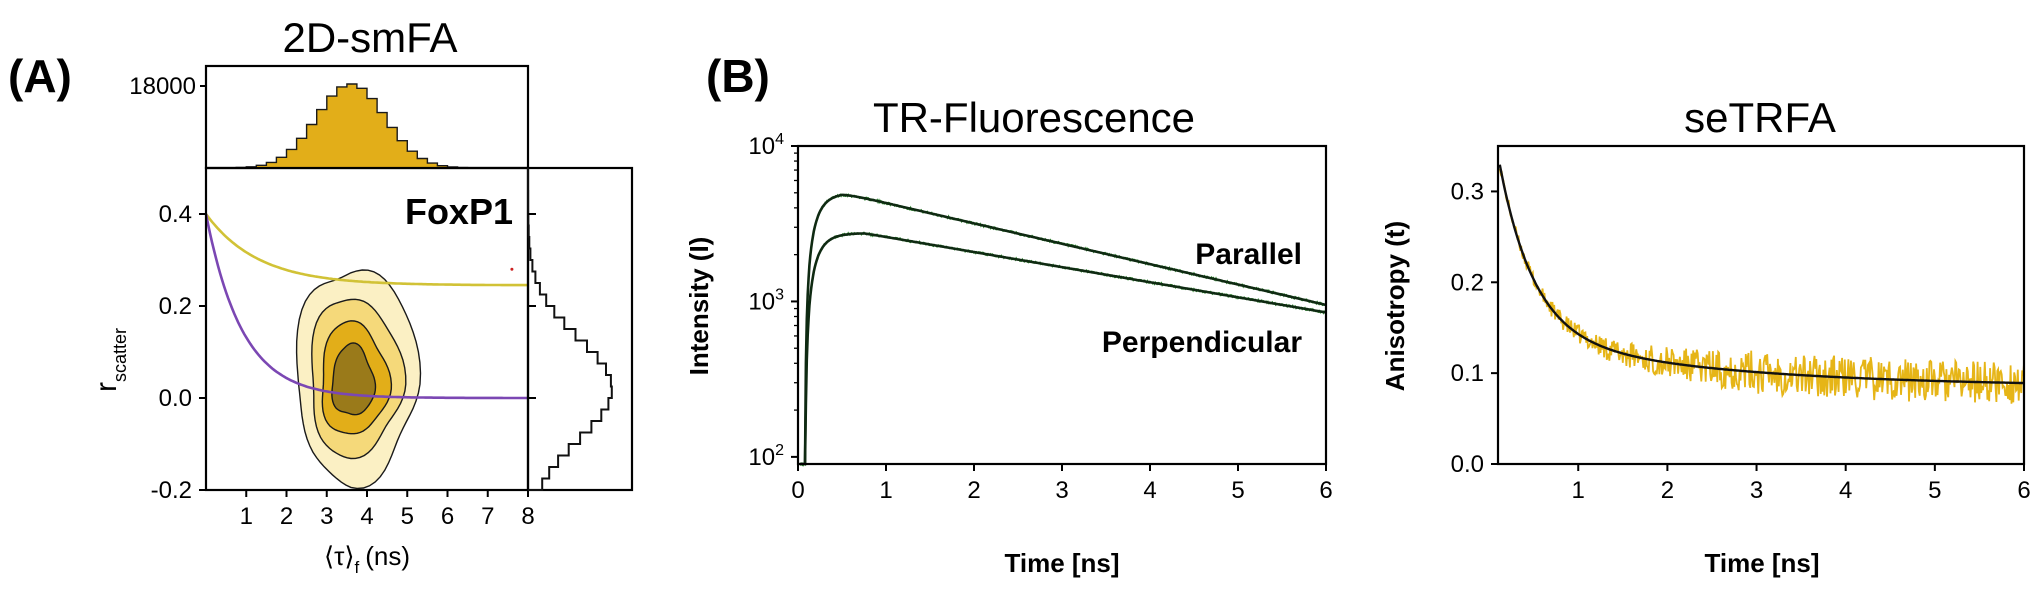 The width and height of the screenshot is (2040, 592). What do you see at coordinates (766, 145) in the screenshot?
I see `y-tick-label-2: 10⁴` at bounding box center [766, 145].